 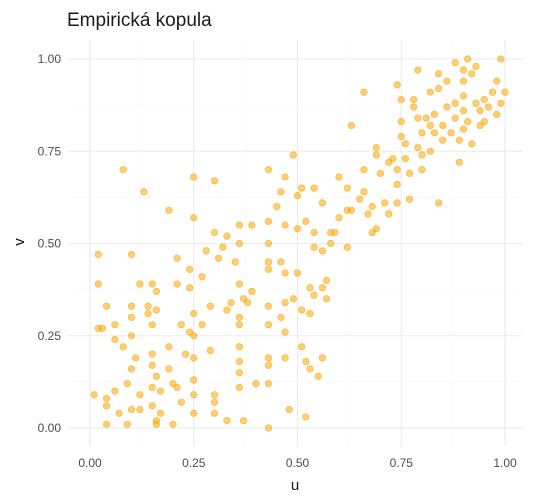 I want to click on y-tick-label: 0.25, so click(x=50, y=336).